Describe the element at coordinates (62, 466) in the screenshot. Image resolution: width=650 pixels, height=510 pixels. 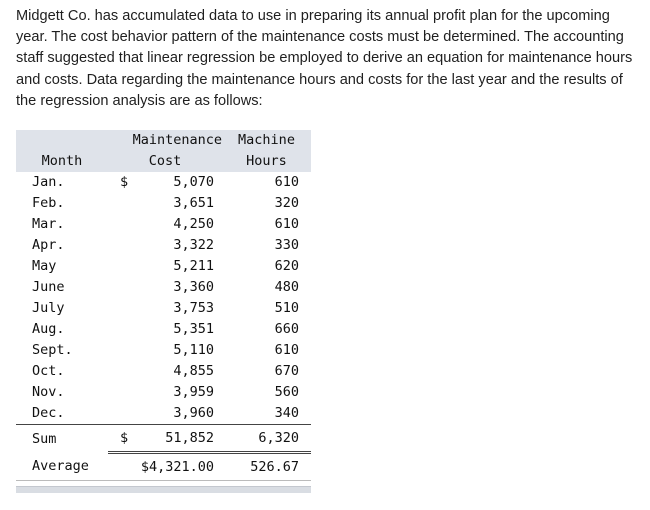
I see `average-label: Average` at that location.